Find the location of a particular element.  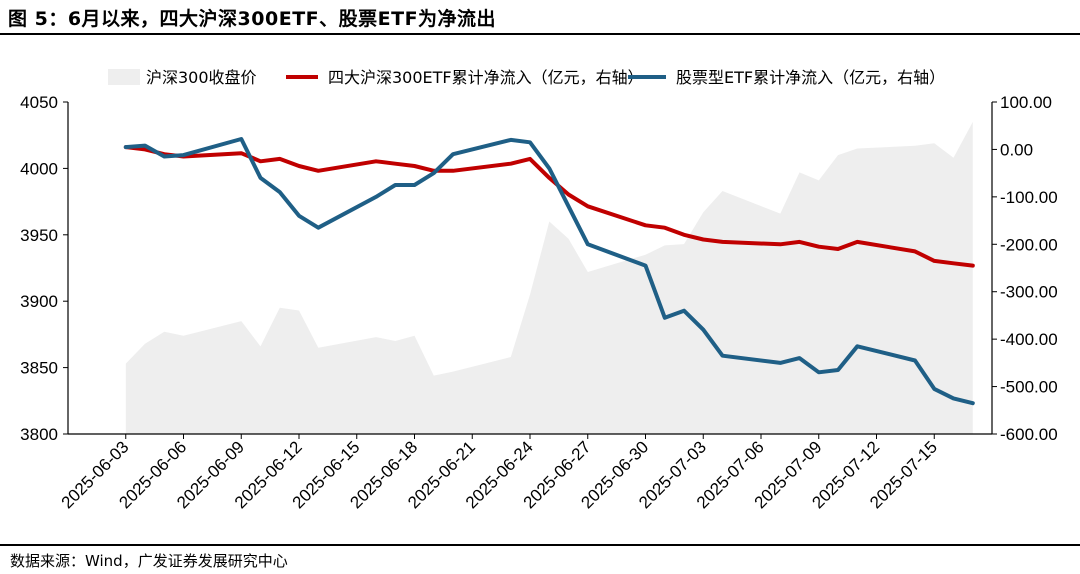

y-left-tick-label: 3850 is located at coordinates (39, 368).